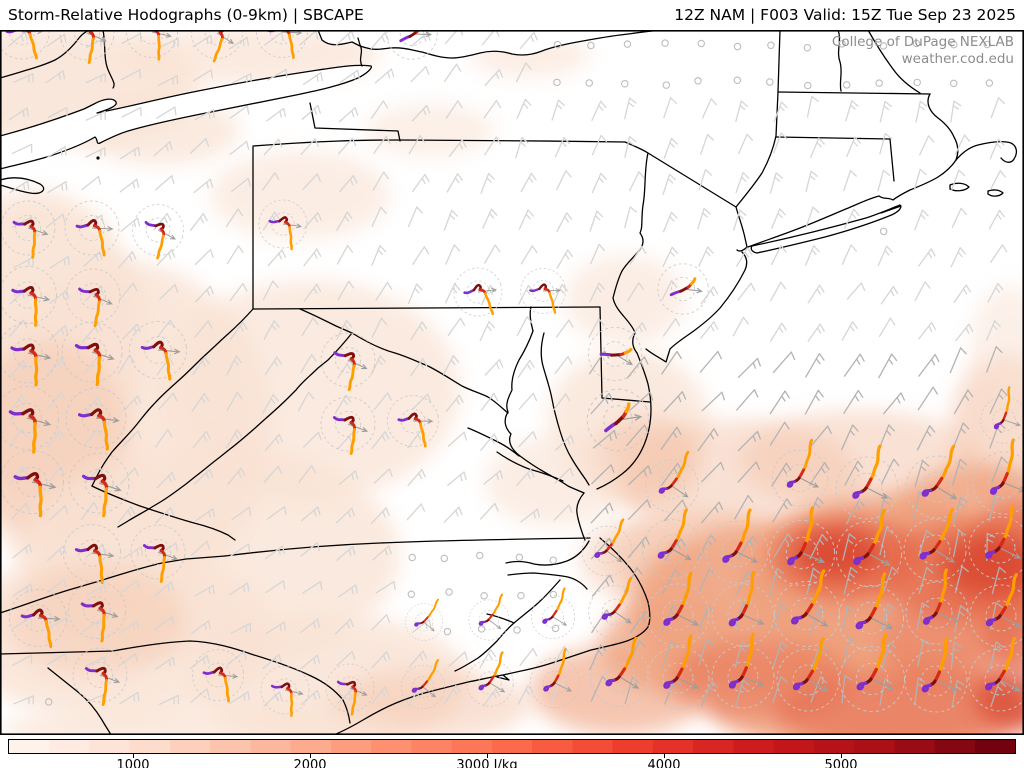 The height and width of the screenshot is (768, 1024). Describe the element at coordinates (664, 763) in the screenshot. I see `colorbar-tick-label: 4000` at that location.